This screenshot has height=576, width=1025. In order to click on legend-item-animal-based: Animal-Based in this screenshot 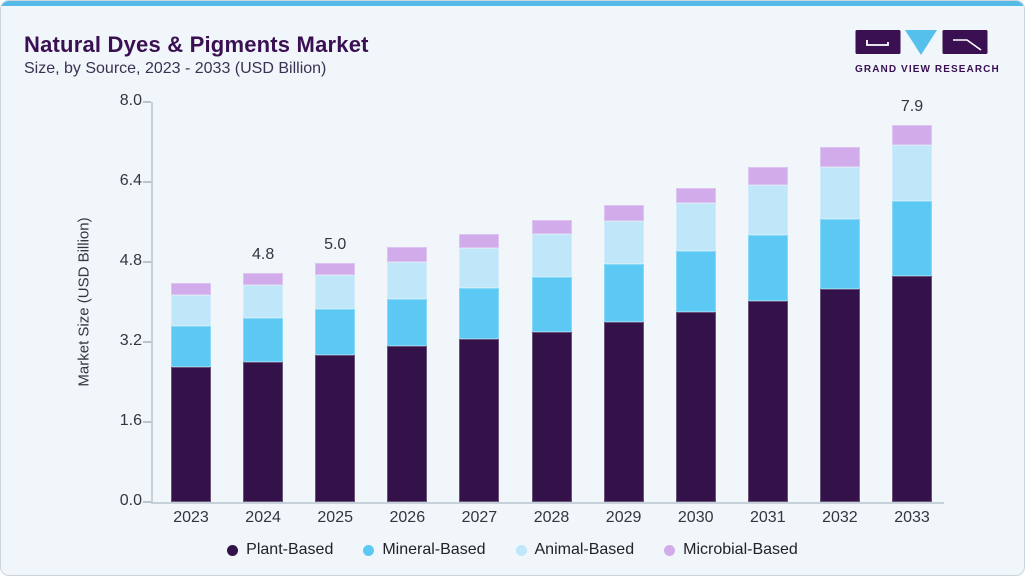, I will do `click(574, 550)`.